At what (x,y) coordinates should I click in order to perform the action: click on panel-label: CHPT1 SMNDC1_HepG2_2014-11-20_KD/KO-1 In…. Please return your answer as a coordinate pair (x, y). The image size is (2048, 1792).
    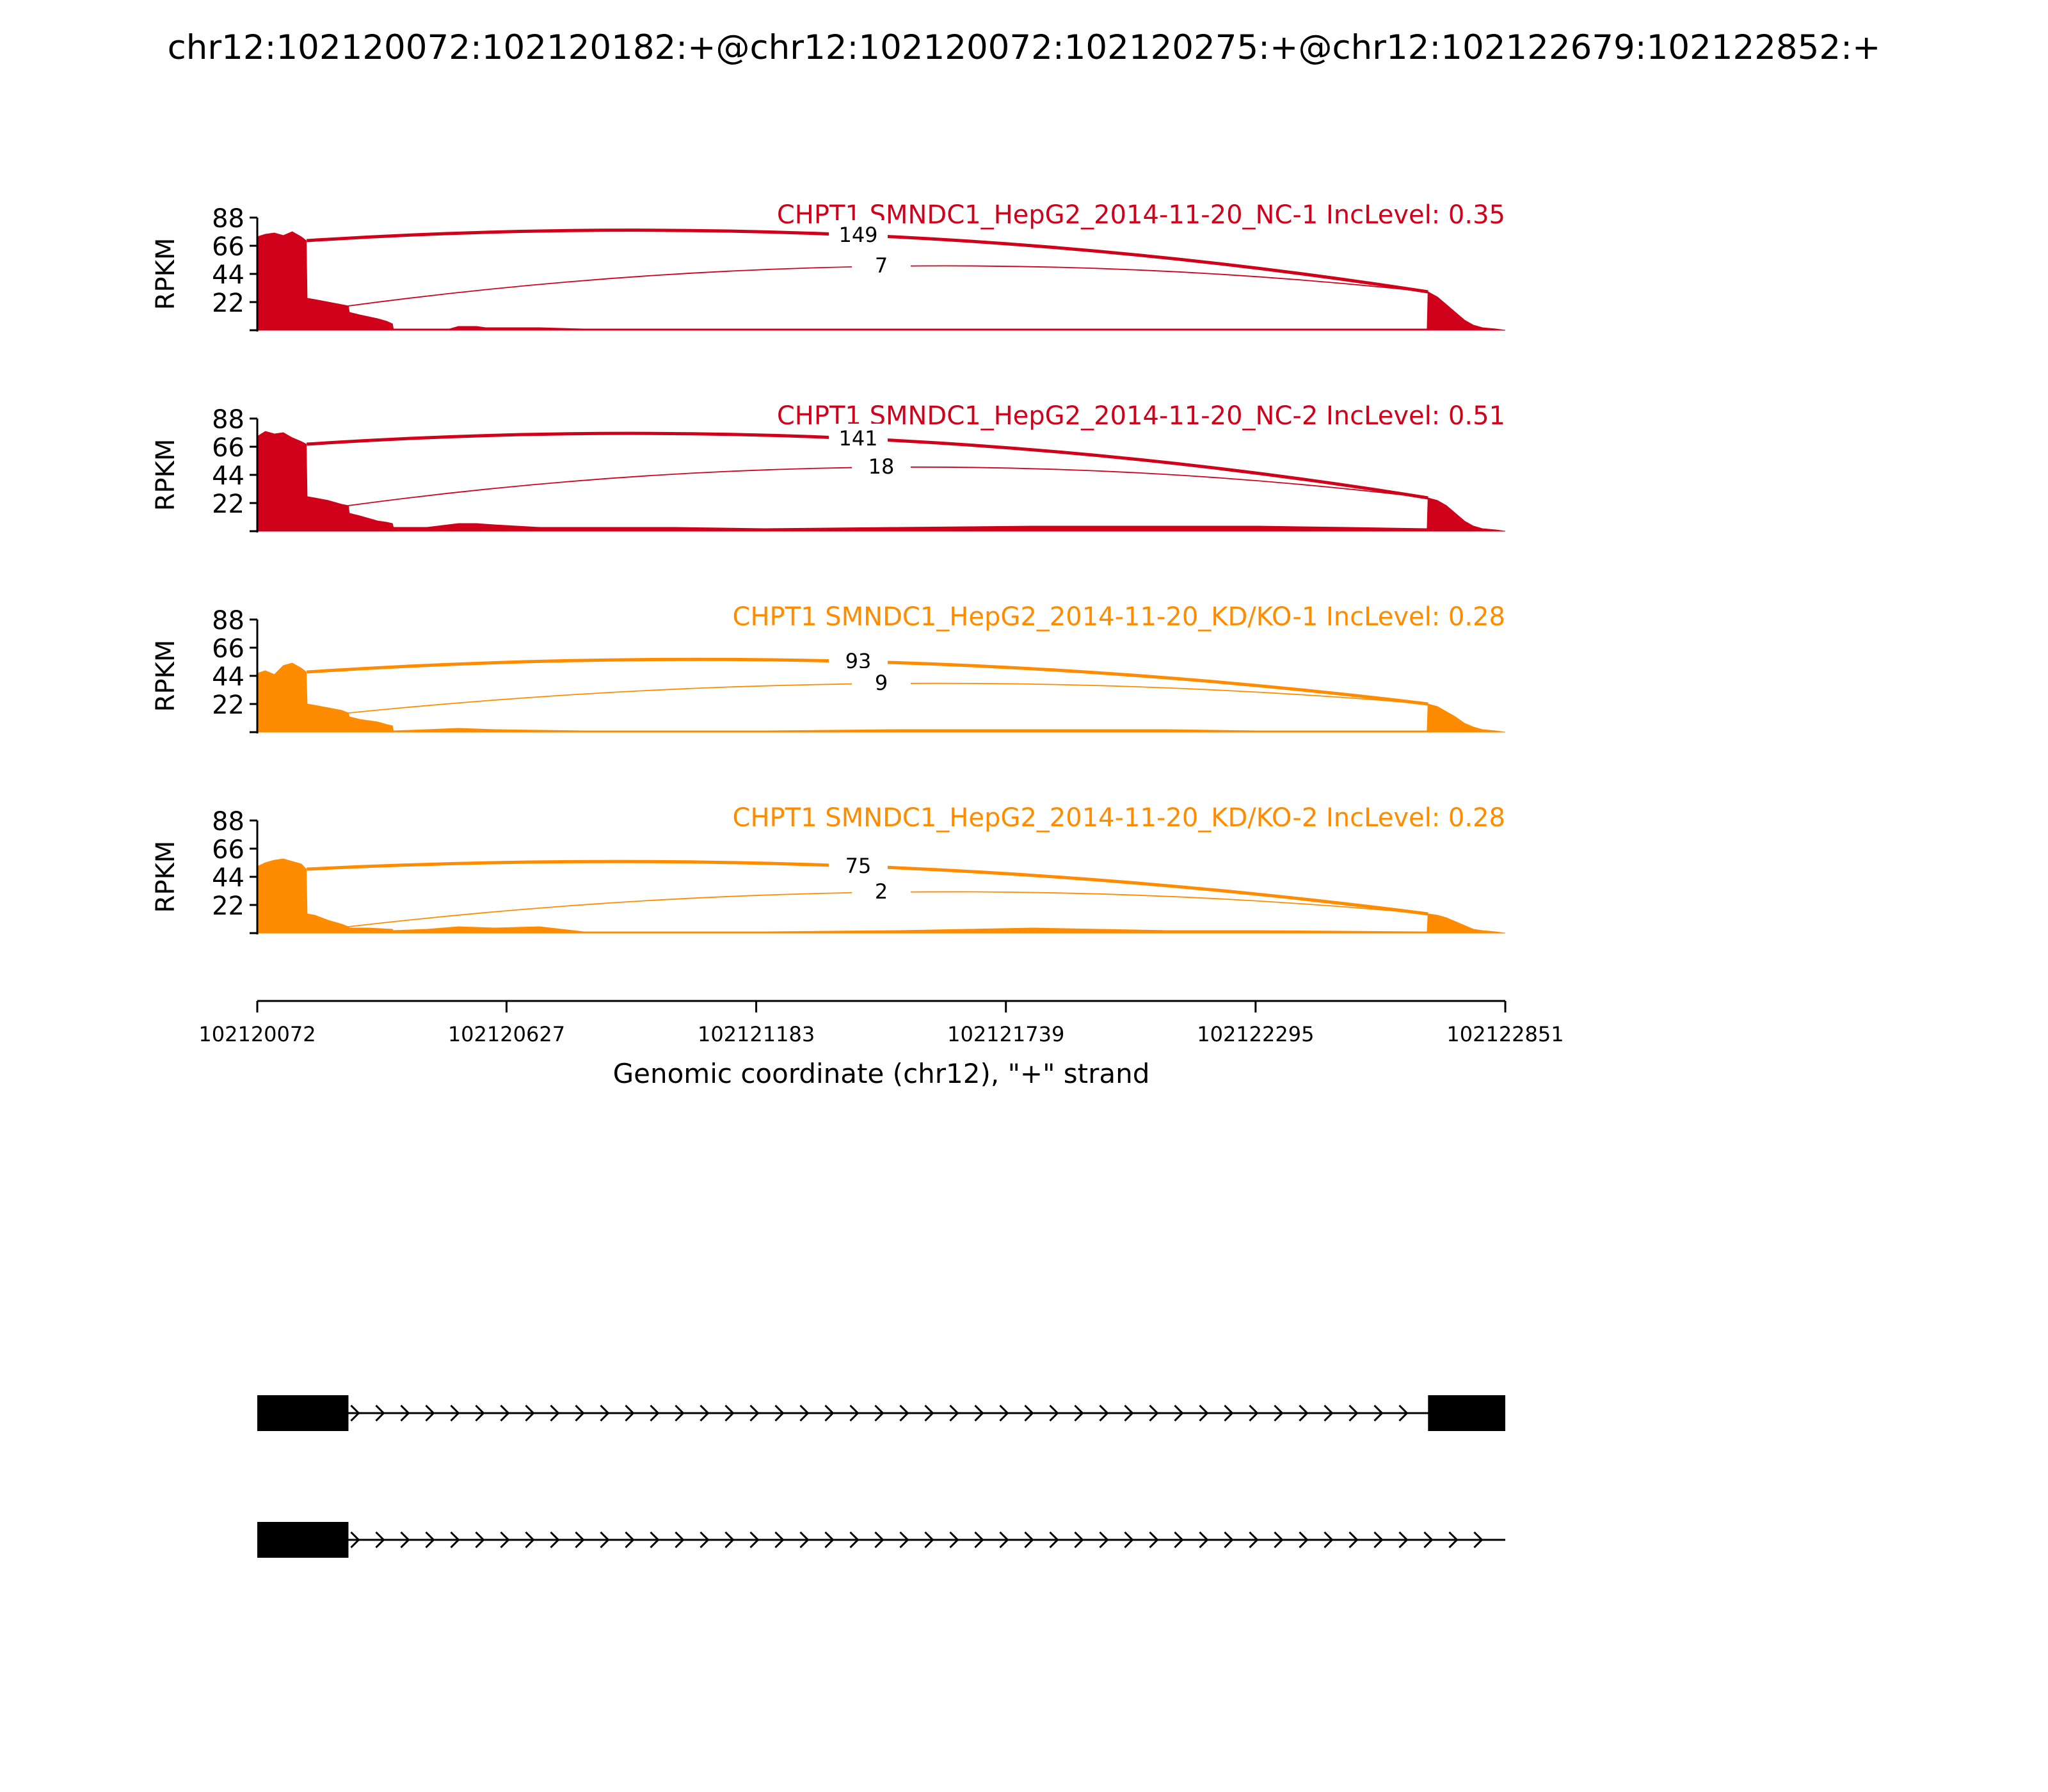
    Looking at the image, I should click on (1119, 617).